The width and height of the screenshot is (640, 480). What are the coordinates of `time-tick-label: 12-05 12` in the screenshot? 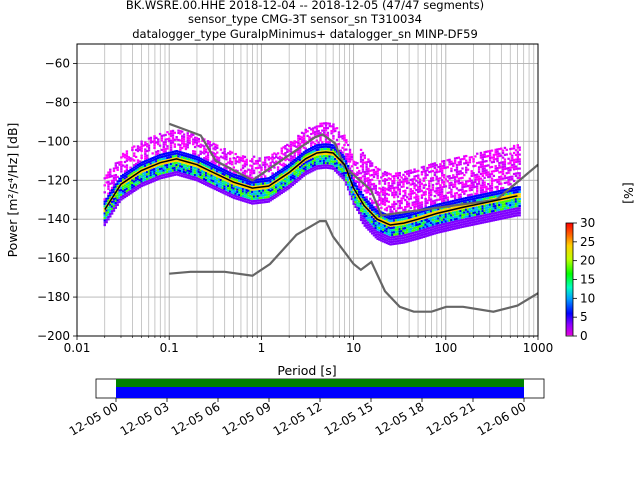 It's located at (298, 418).